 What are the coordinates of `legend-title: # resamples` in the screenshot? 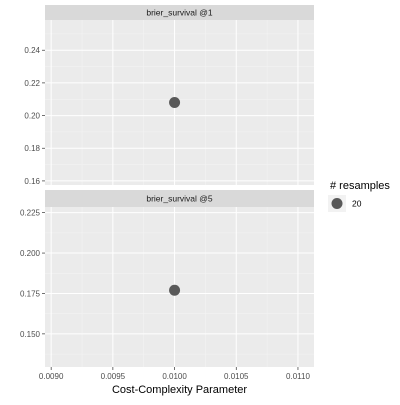 It's located at (360, 186).